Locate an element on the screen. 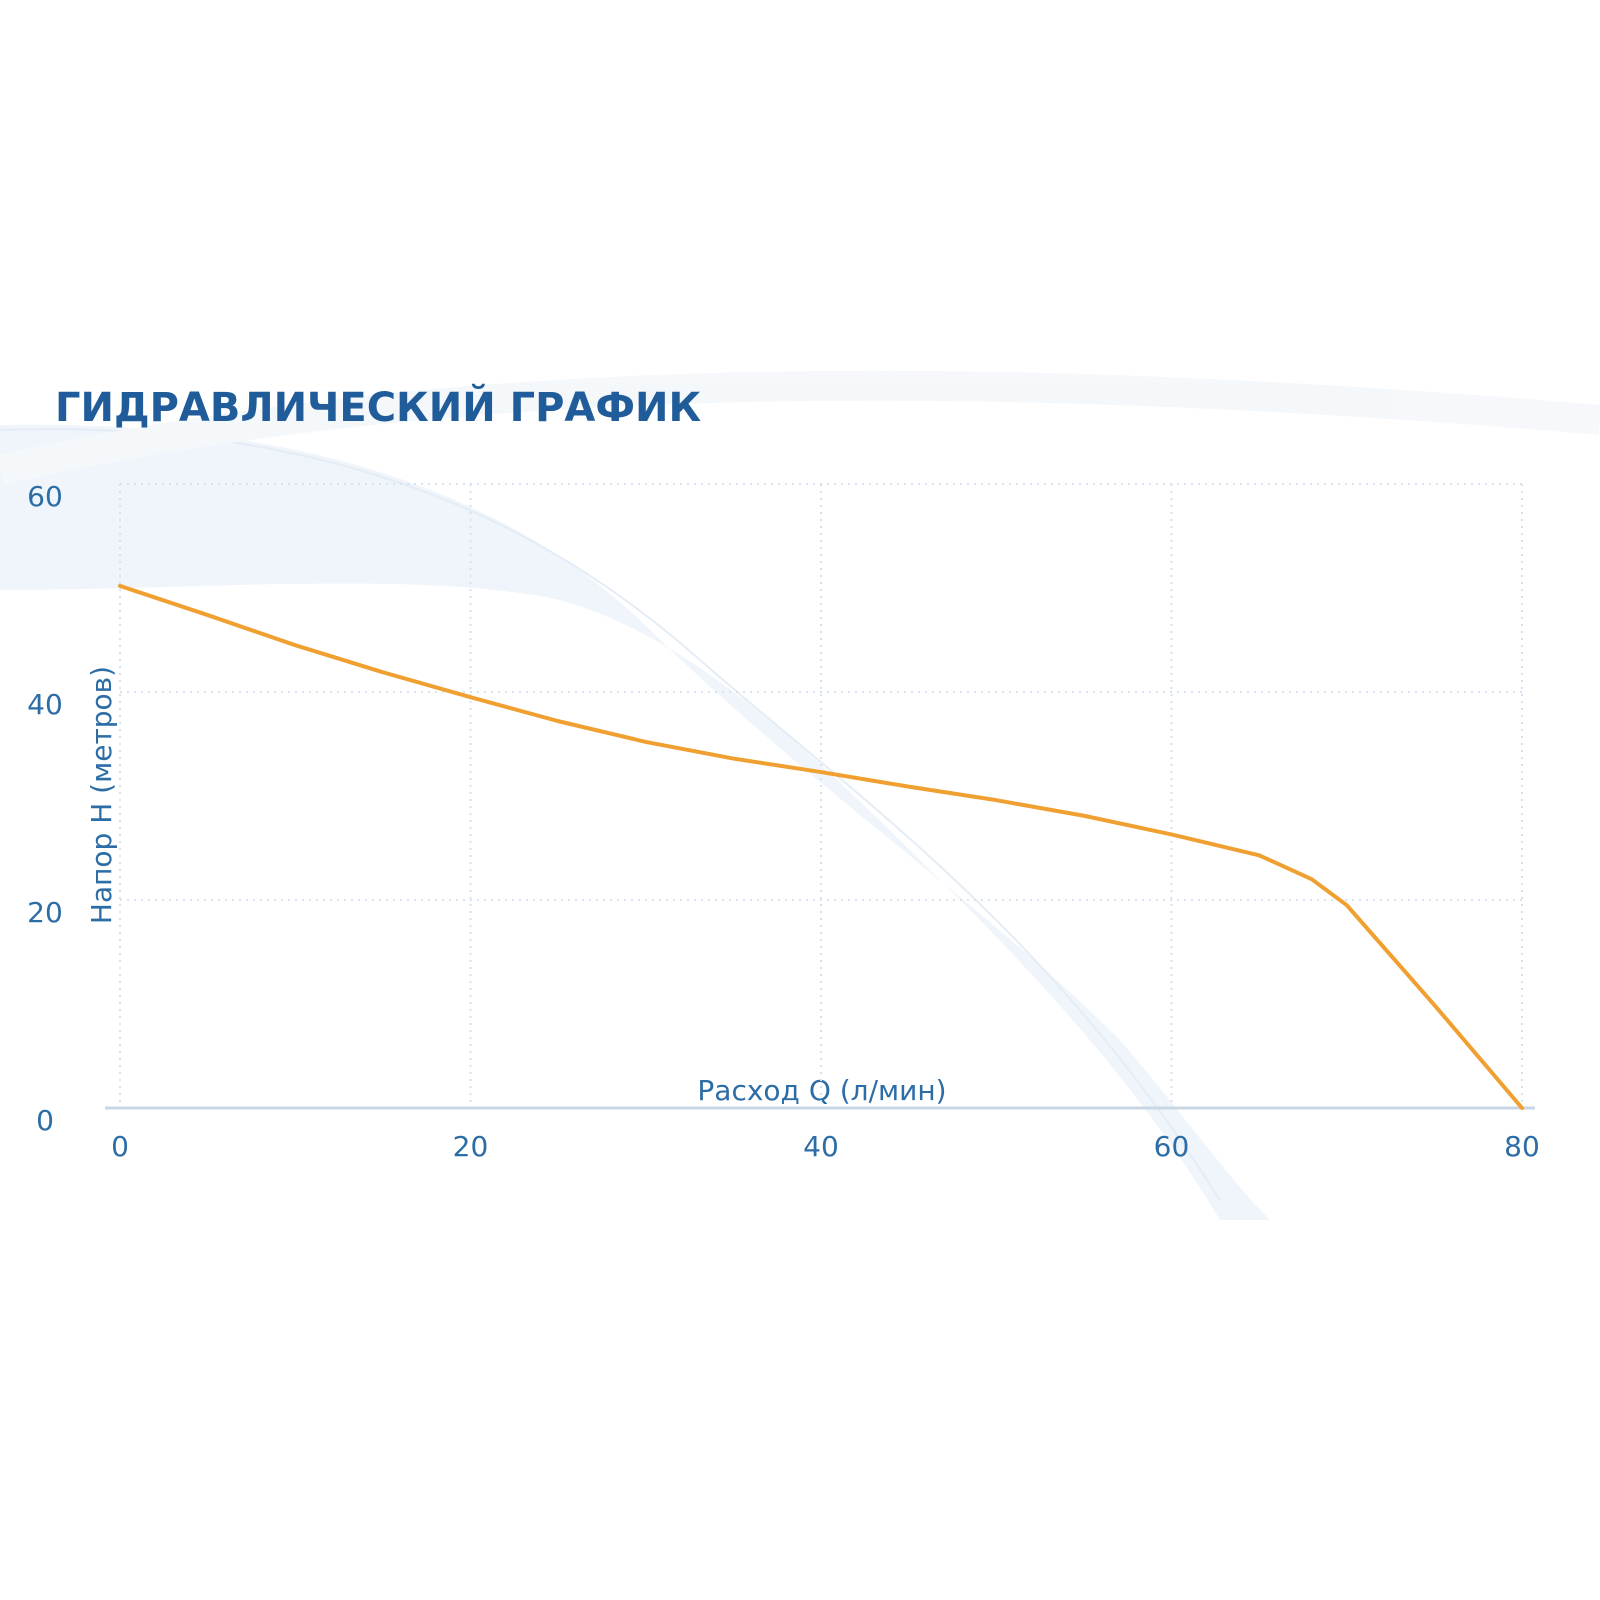 The height and width of the screenshot is (1600, 1600). x-tick-label: 80 is located at coordinates (1522, 1146).